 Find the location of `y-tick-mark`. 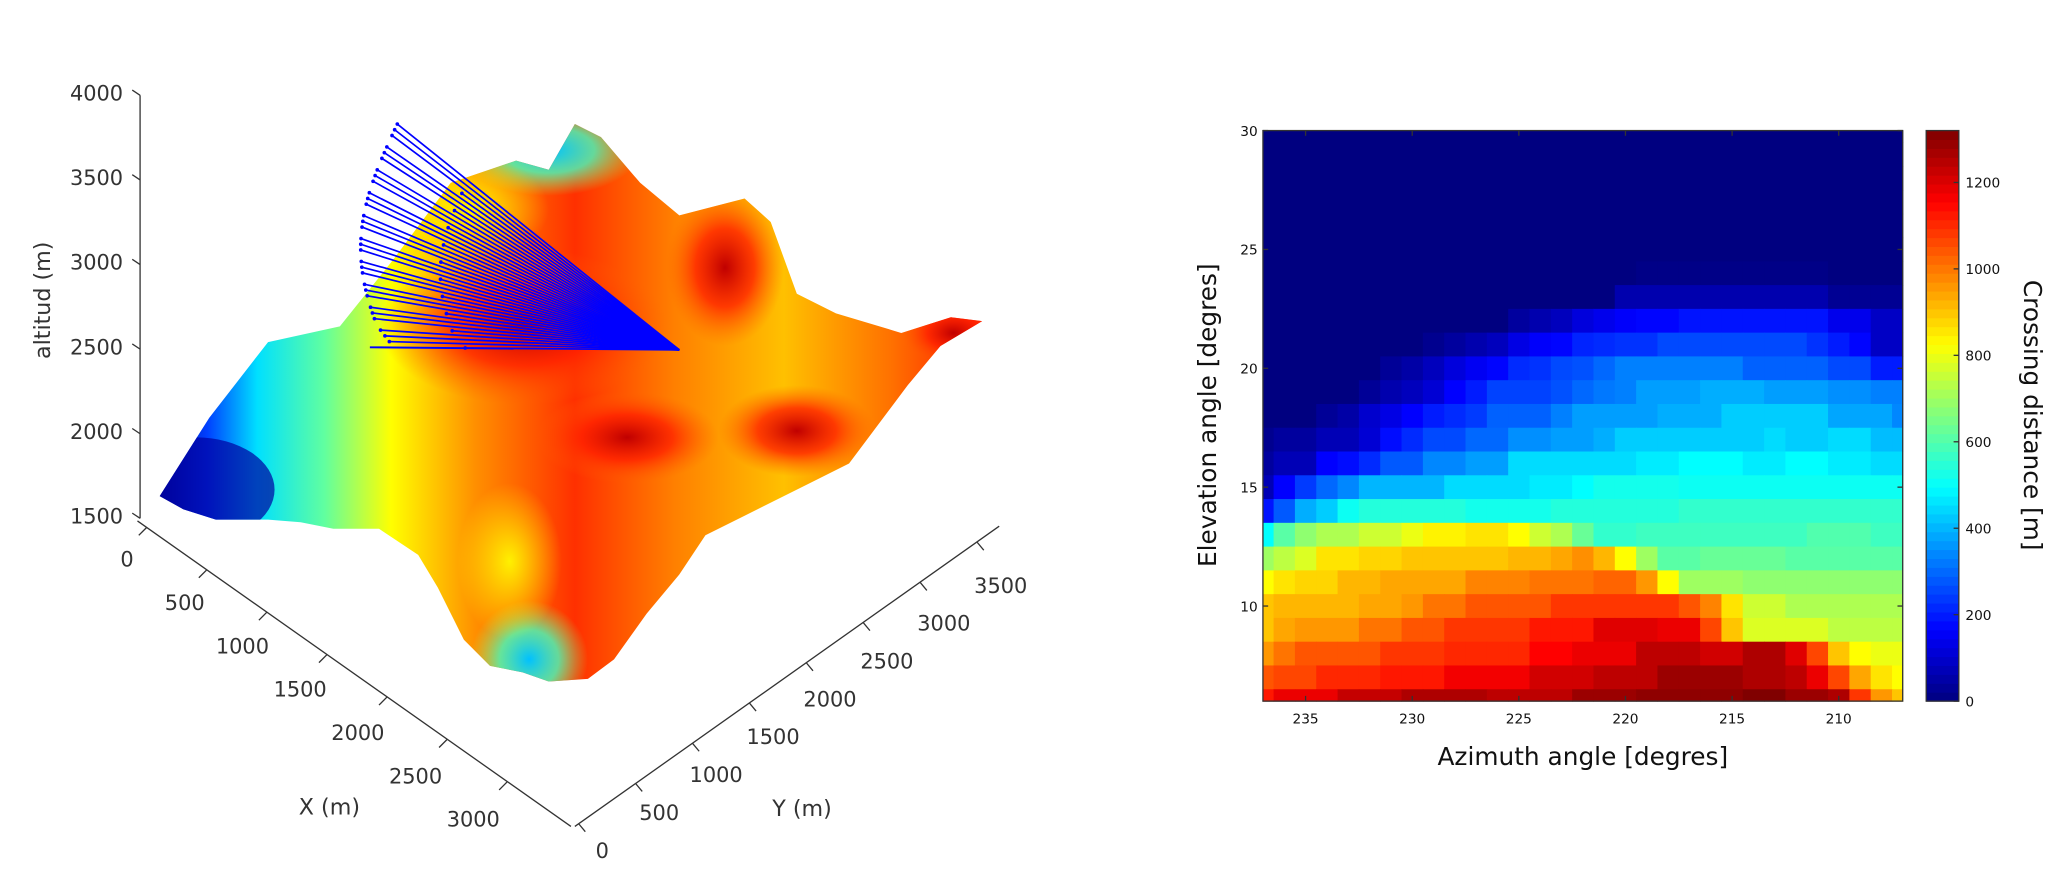

y-tick-mark is located at coordinates (639, 787).